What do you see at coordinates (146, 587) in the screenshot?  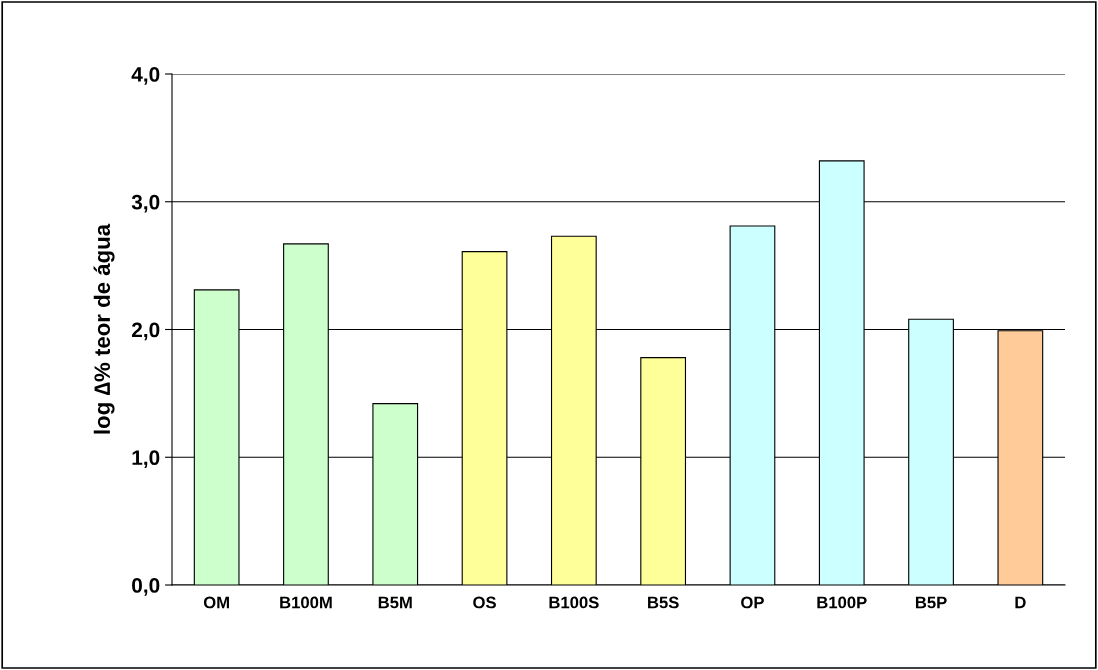 I see `y-tick-label: 0,0` at bounding box center [146, 587].